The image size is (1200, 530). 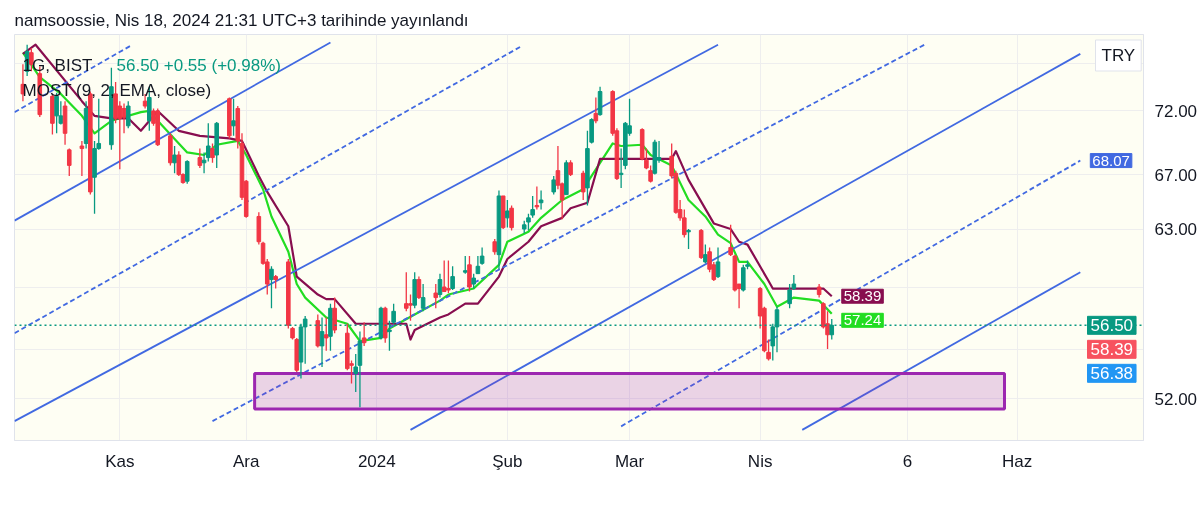 I want to click on x-tick-label: Şub, so click(x=507, y=461).